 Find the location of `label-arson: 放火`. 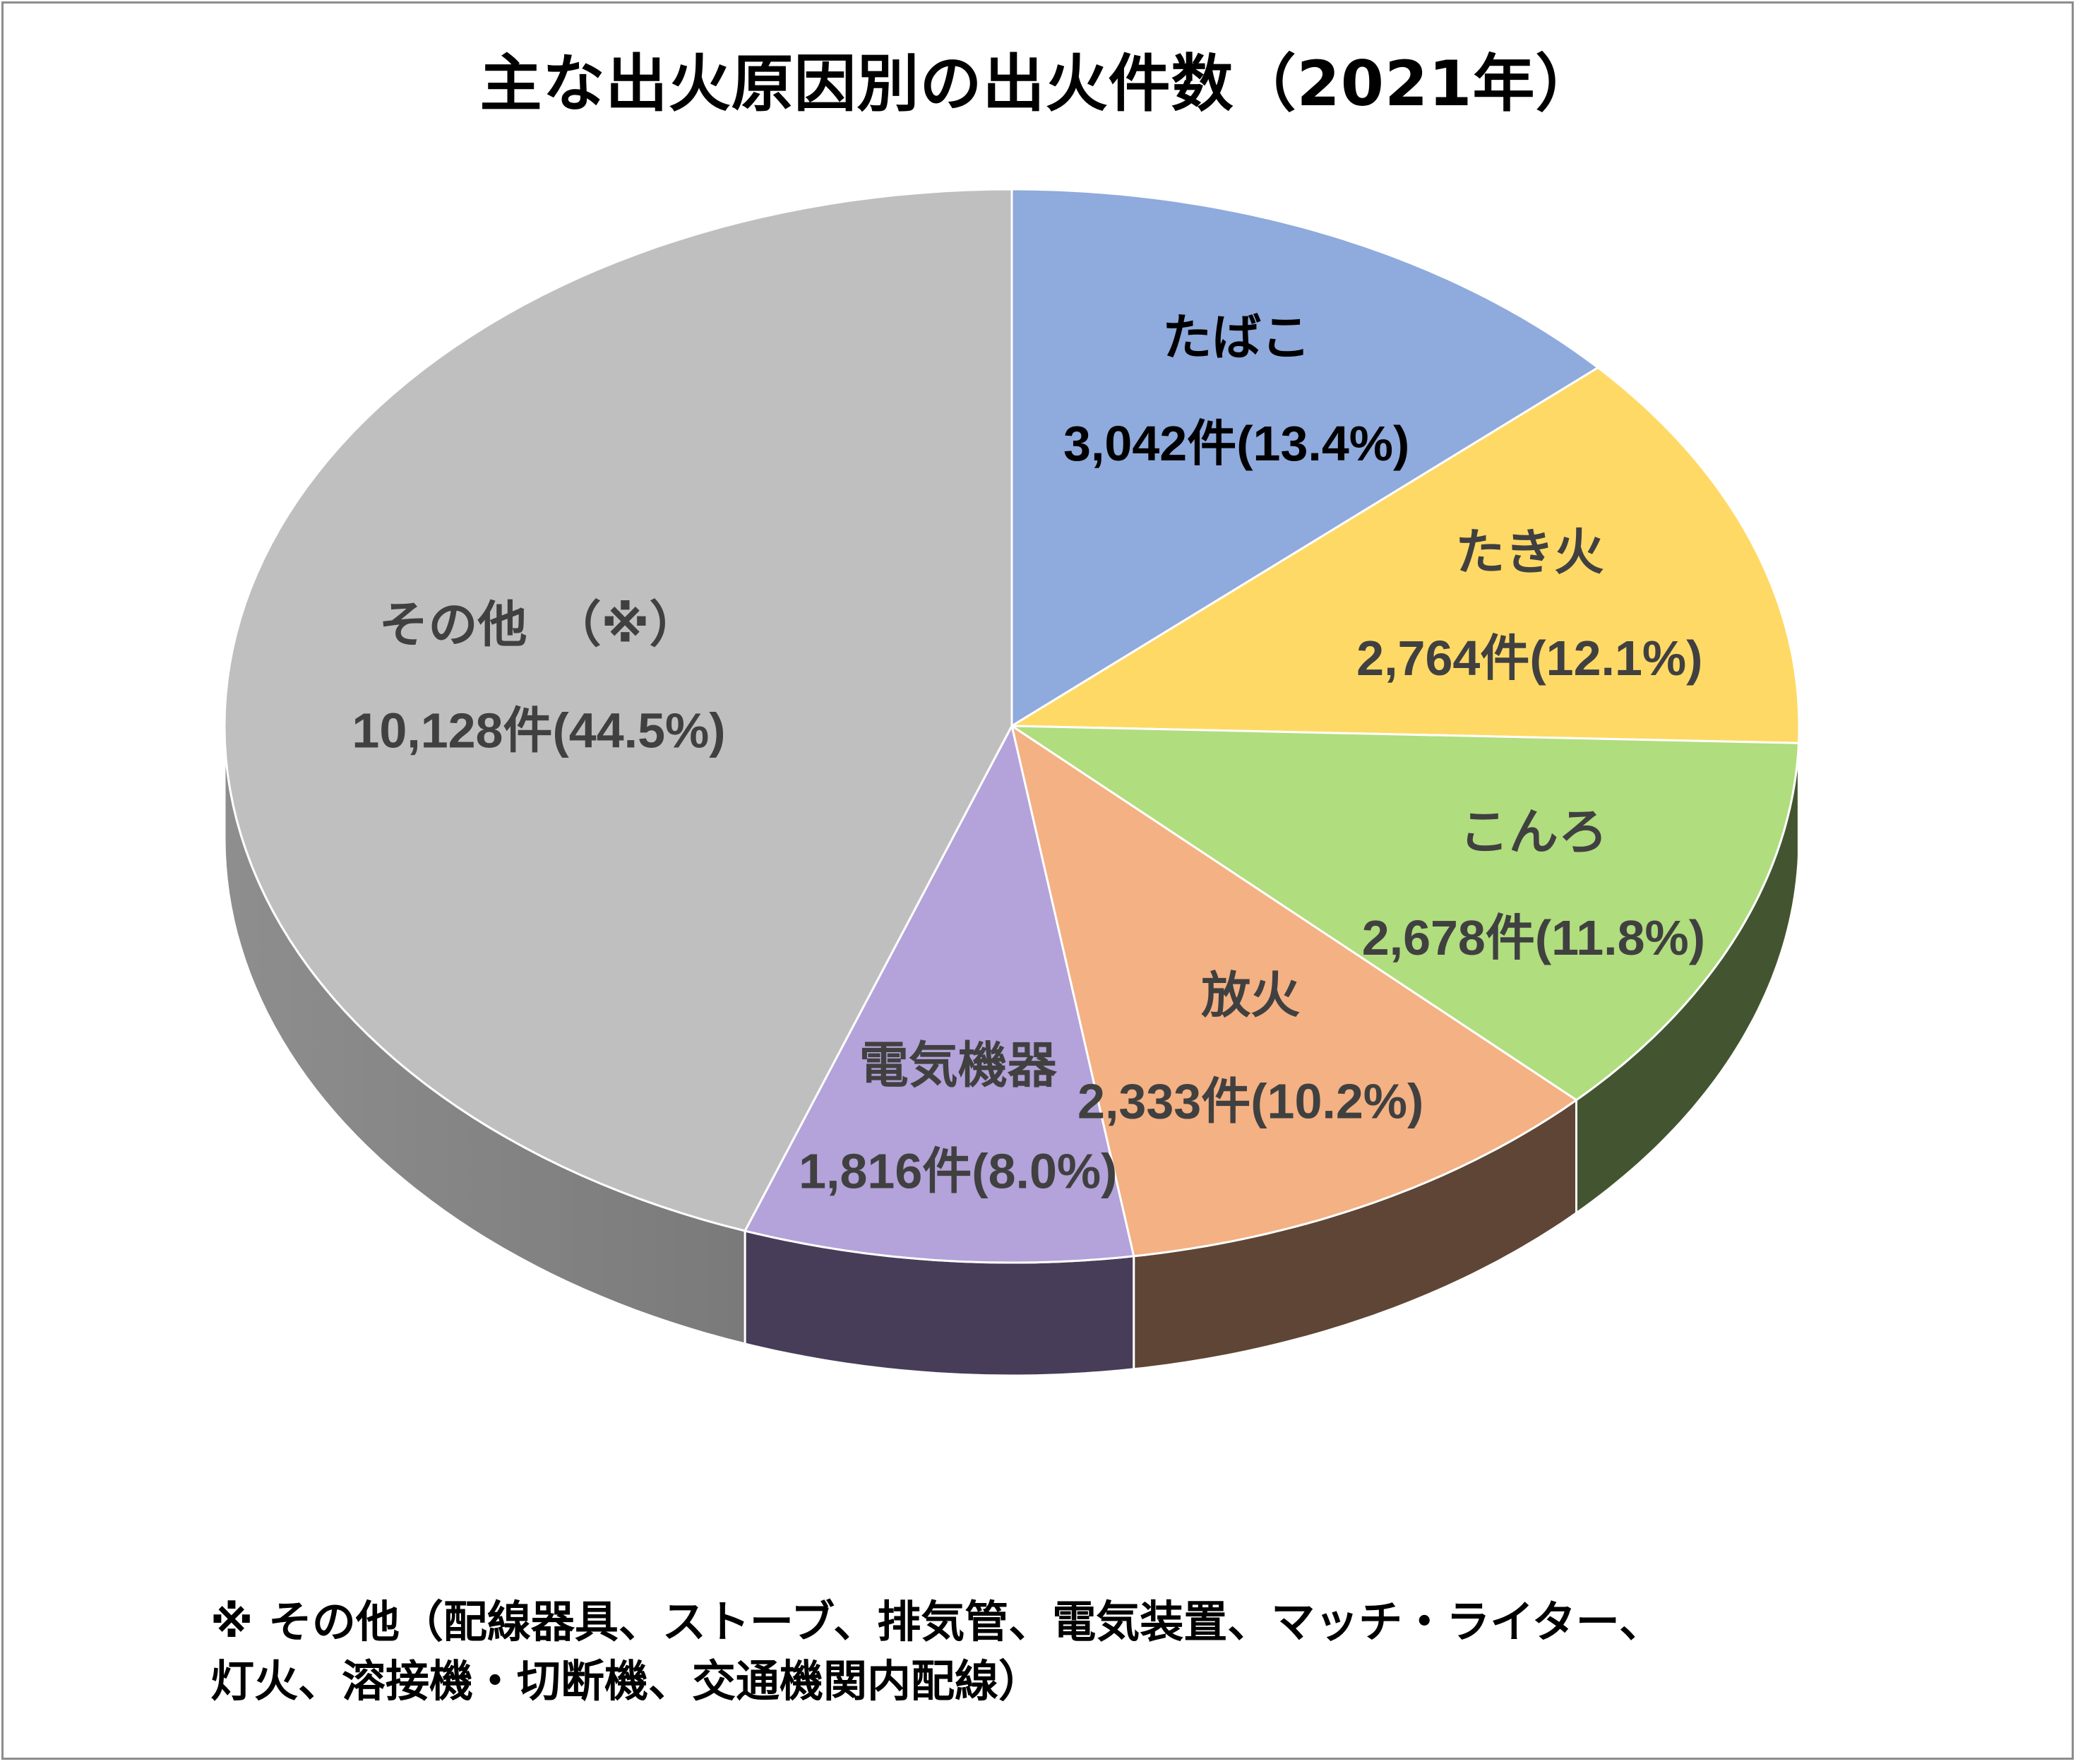

label-arson: 放火 is located at coordinates (1250, 996).